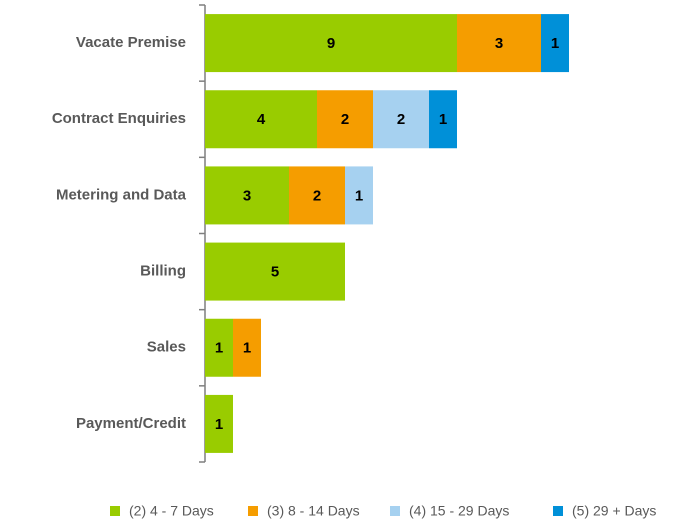  What do you see at coordinates (171, 511) in the screenshot?
I see `legend-label: (2) 4 - 7 Days` at bounding box center [171, 511].